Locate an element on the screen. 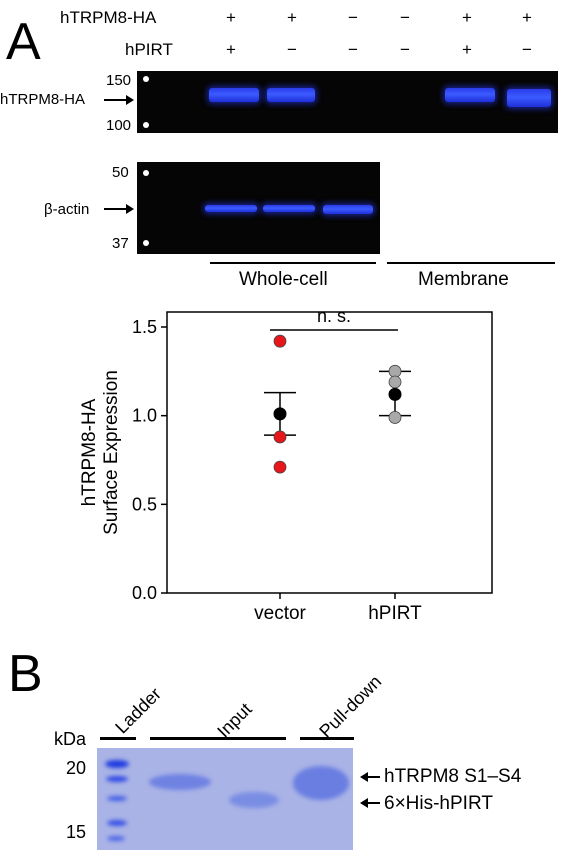 Image resolution: width=567 pixels, height=850 pixels. blot1-marker-top: 150 is located at coordinates (119, 80).